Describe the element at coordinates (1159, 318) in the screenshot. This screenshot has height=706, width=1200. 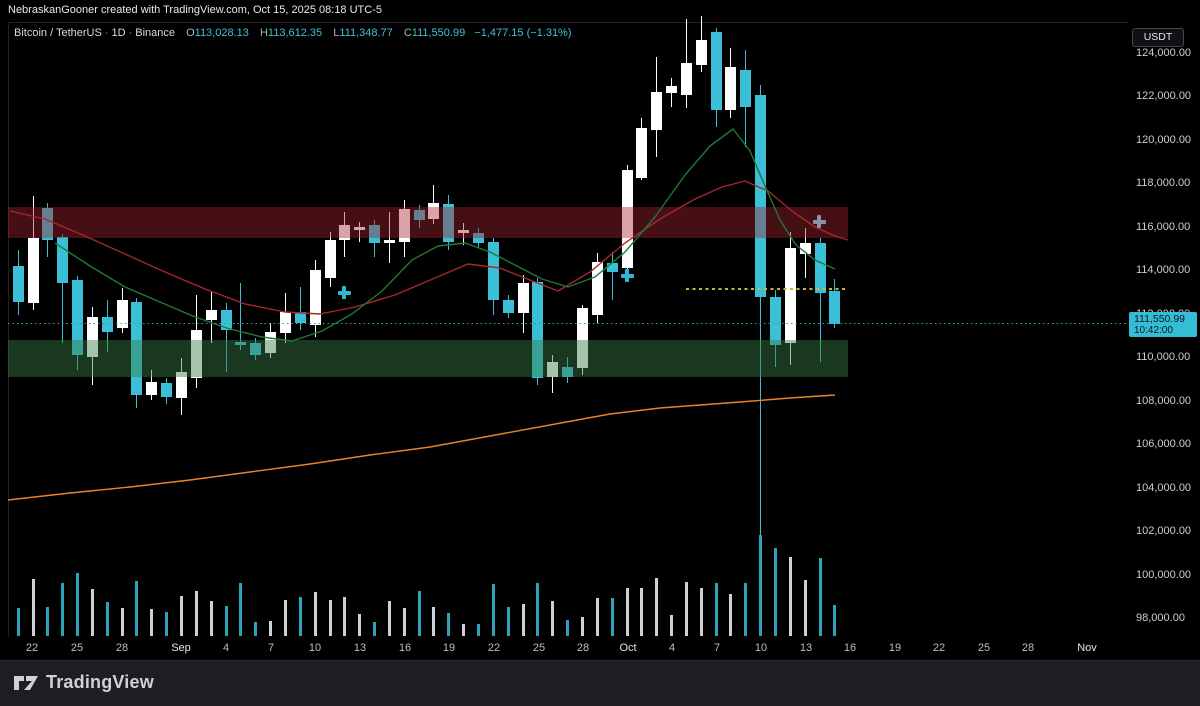
I see `last-price-value: 111,550.99` at that location.